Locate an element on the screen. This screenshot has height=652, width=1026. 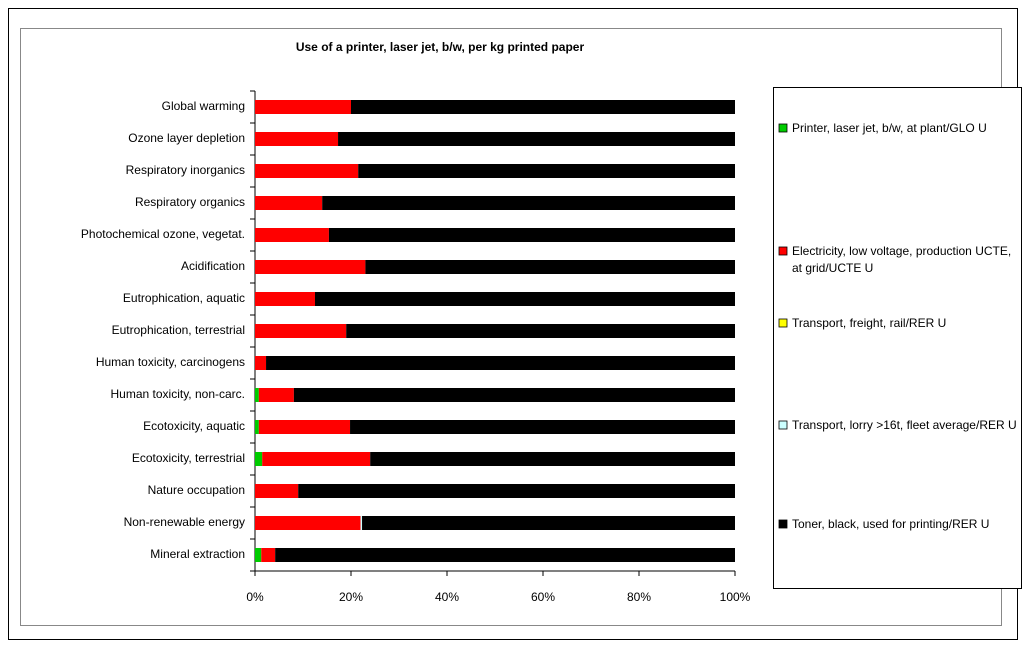
y-tick-label: Eutrophication, aquatic is located at coordinates (184, 298).